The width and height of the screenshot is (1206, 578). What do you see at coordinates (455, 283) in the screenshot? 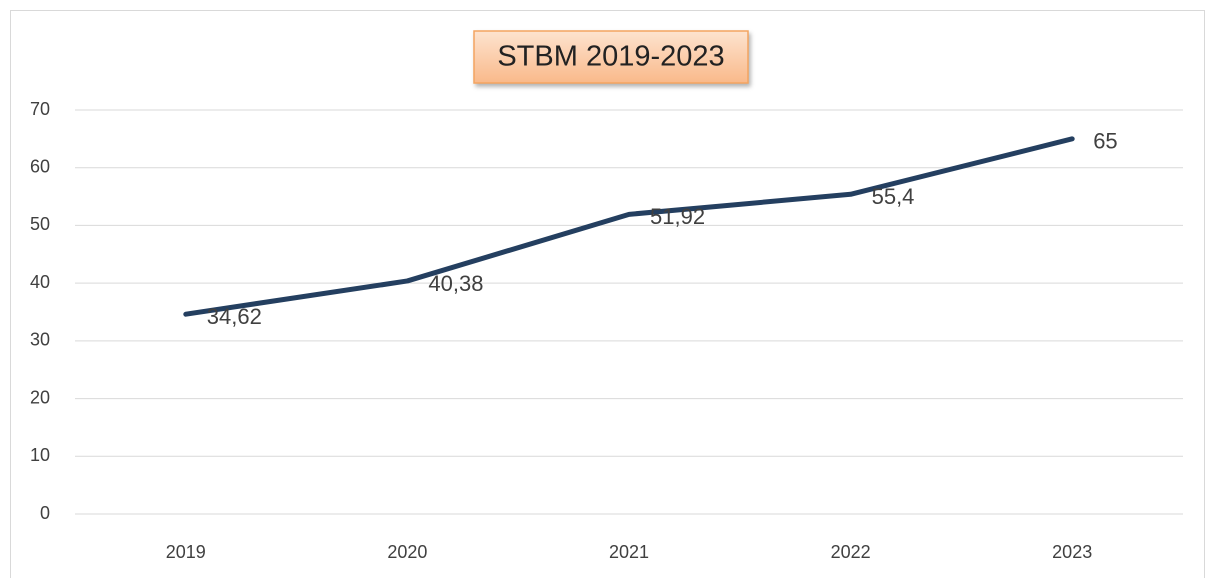
I see `data-label: 40,38` at bounding box center [455, 283].